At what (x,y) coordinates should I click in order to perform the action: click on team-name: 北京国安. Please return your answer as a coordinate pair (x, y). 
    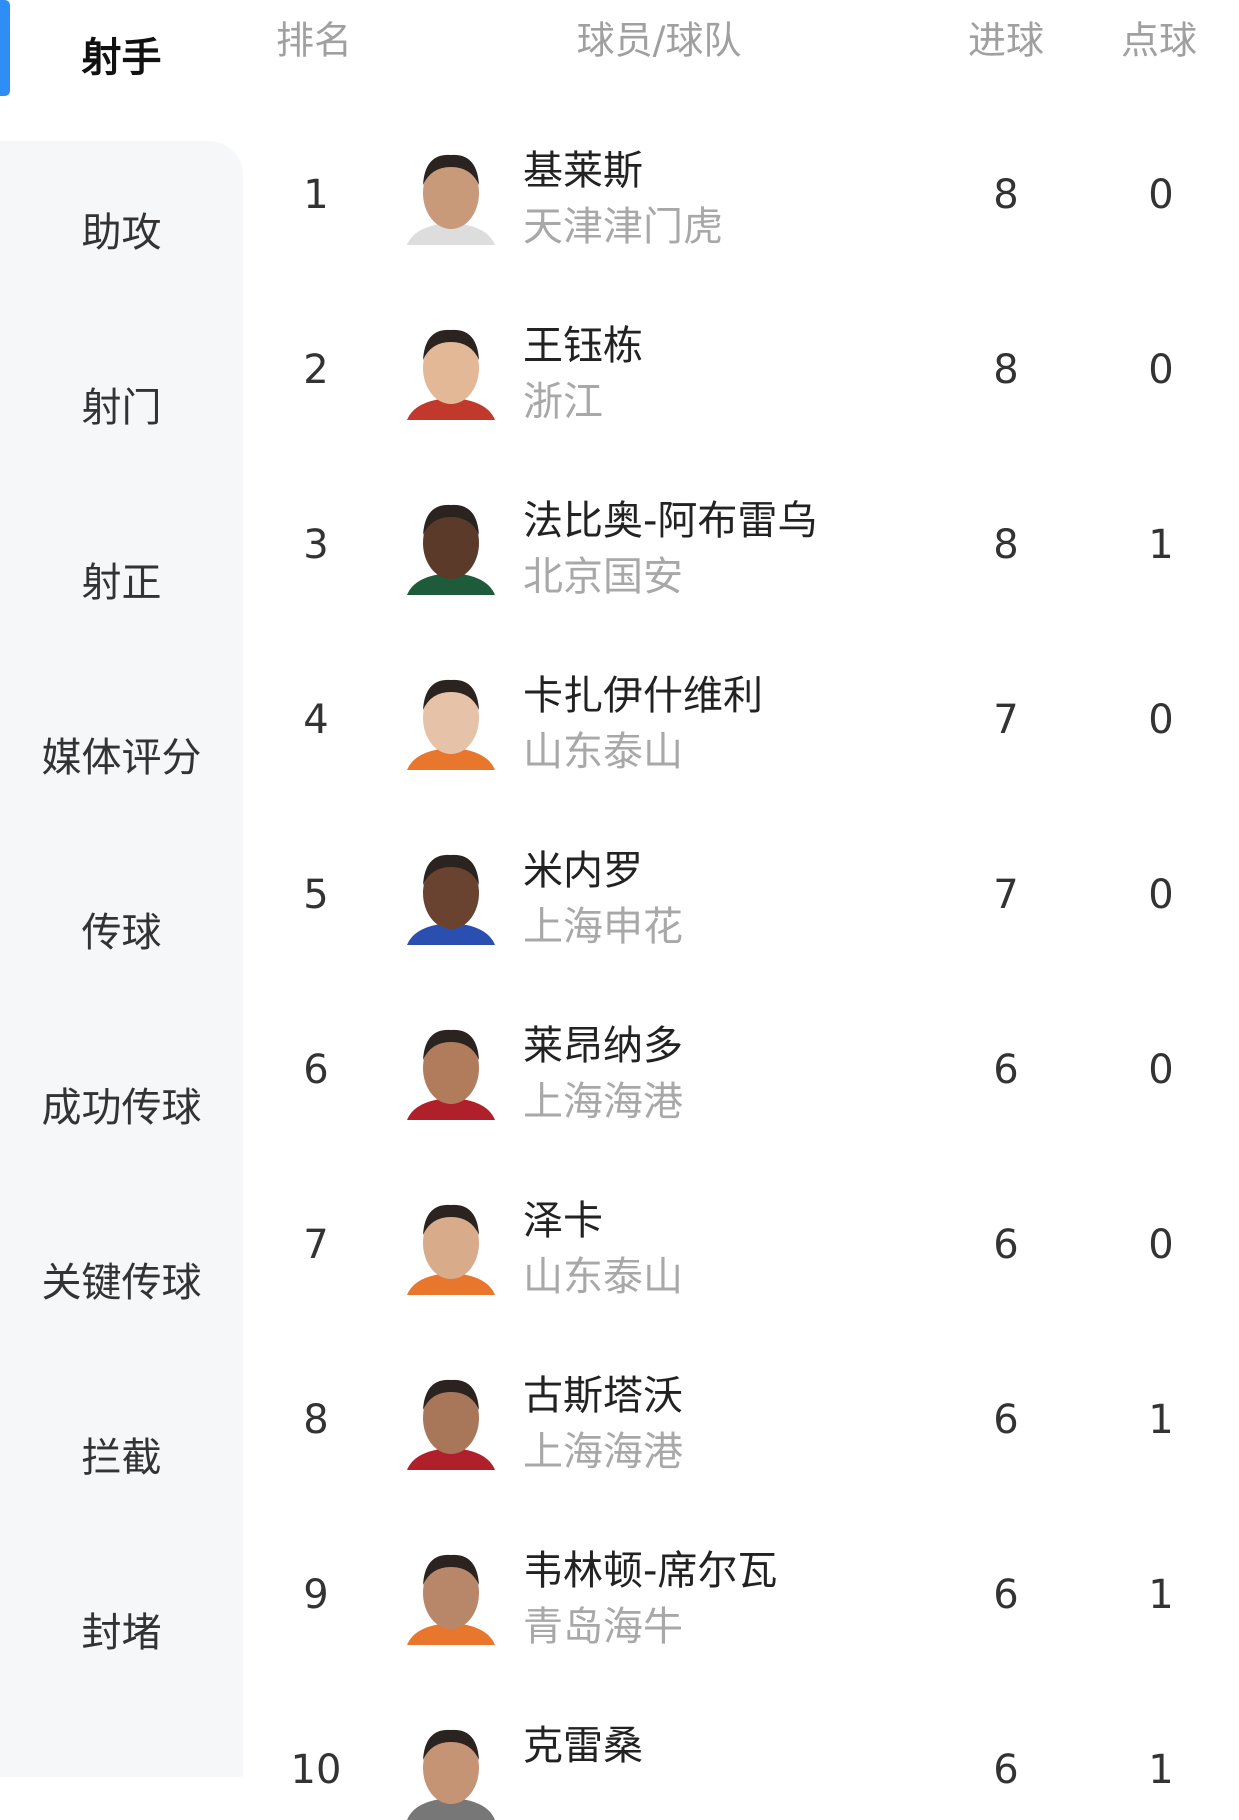
    Looking at the image, I should click on (603, 577).